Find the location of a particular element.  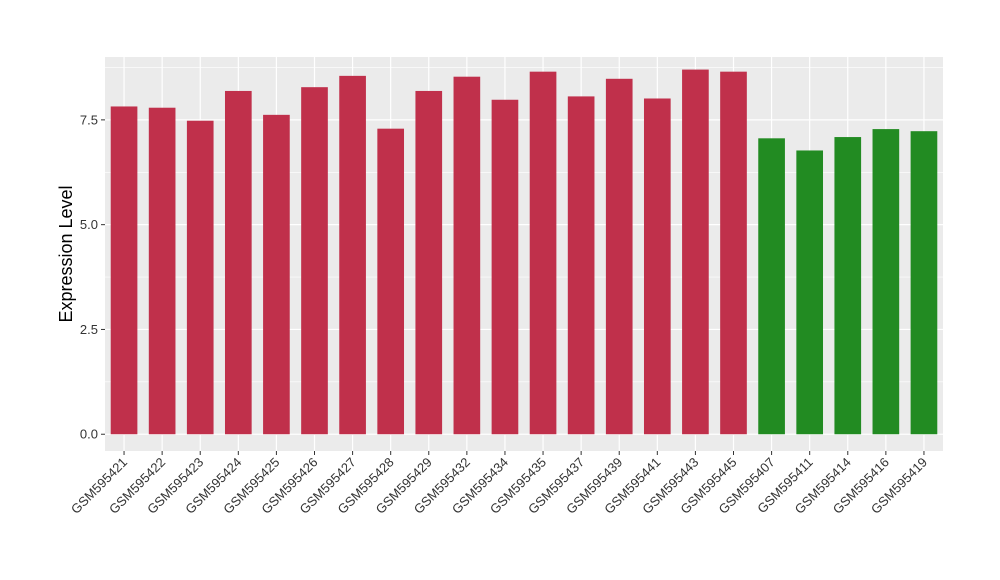

y-axis-title: Expression Level is located at coordinates (66, 253).